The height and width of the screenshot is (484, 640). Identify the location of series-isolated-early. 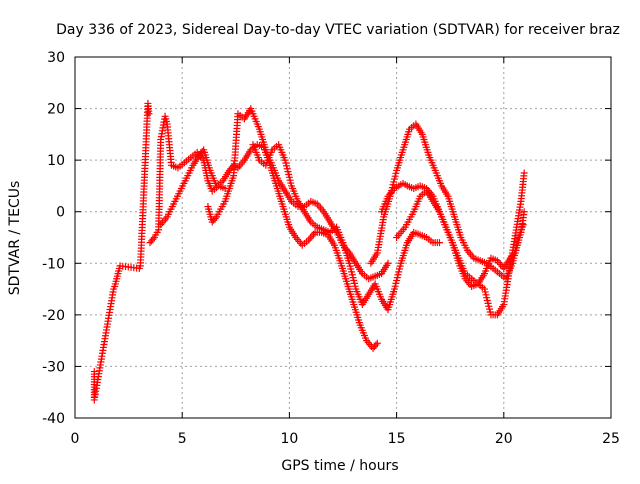
(121, 251).